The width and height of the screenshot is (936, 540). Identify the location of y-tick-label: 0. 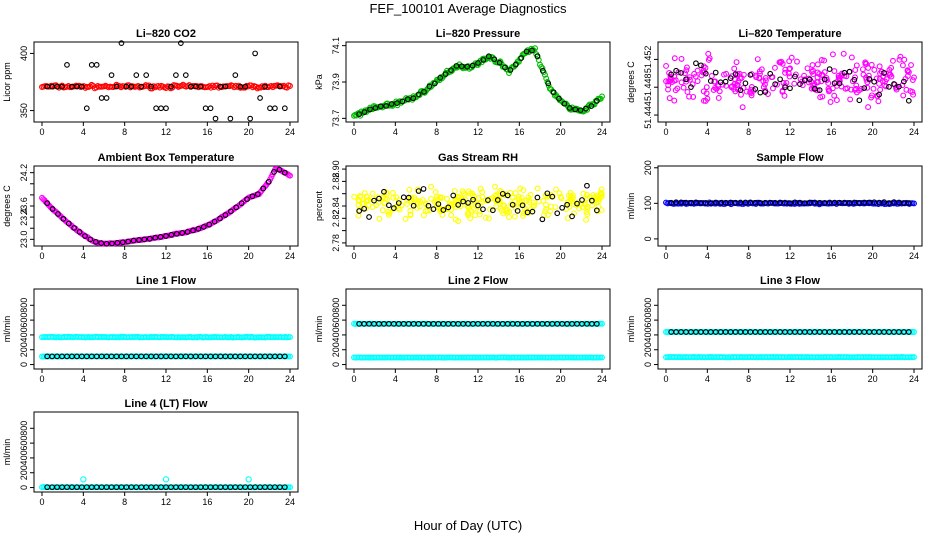
(24, 364).